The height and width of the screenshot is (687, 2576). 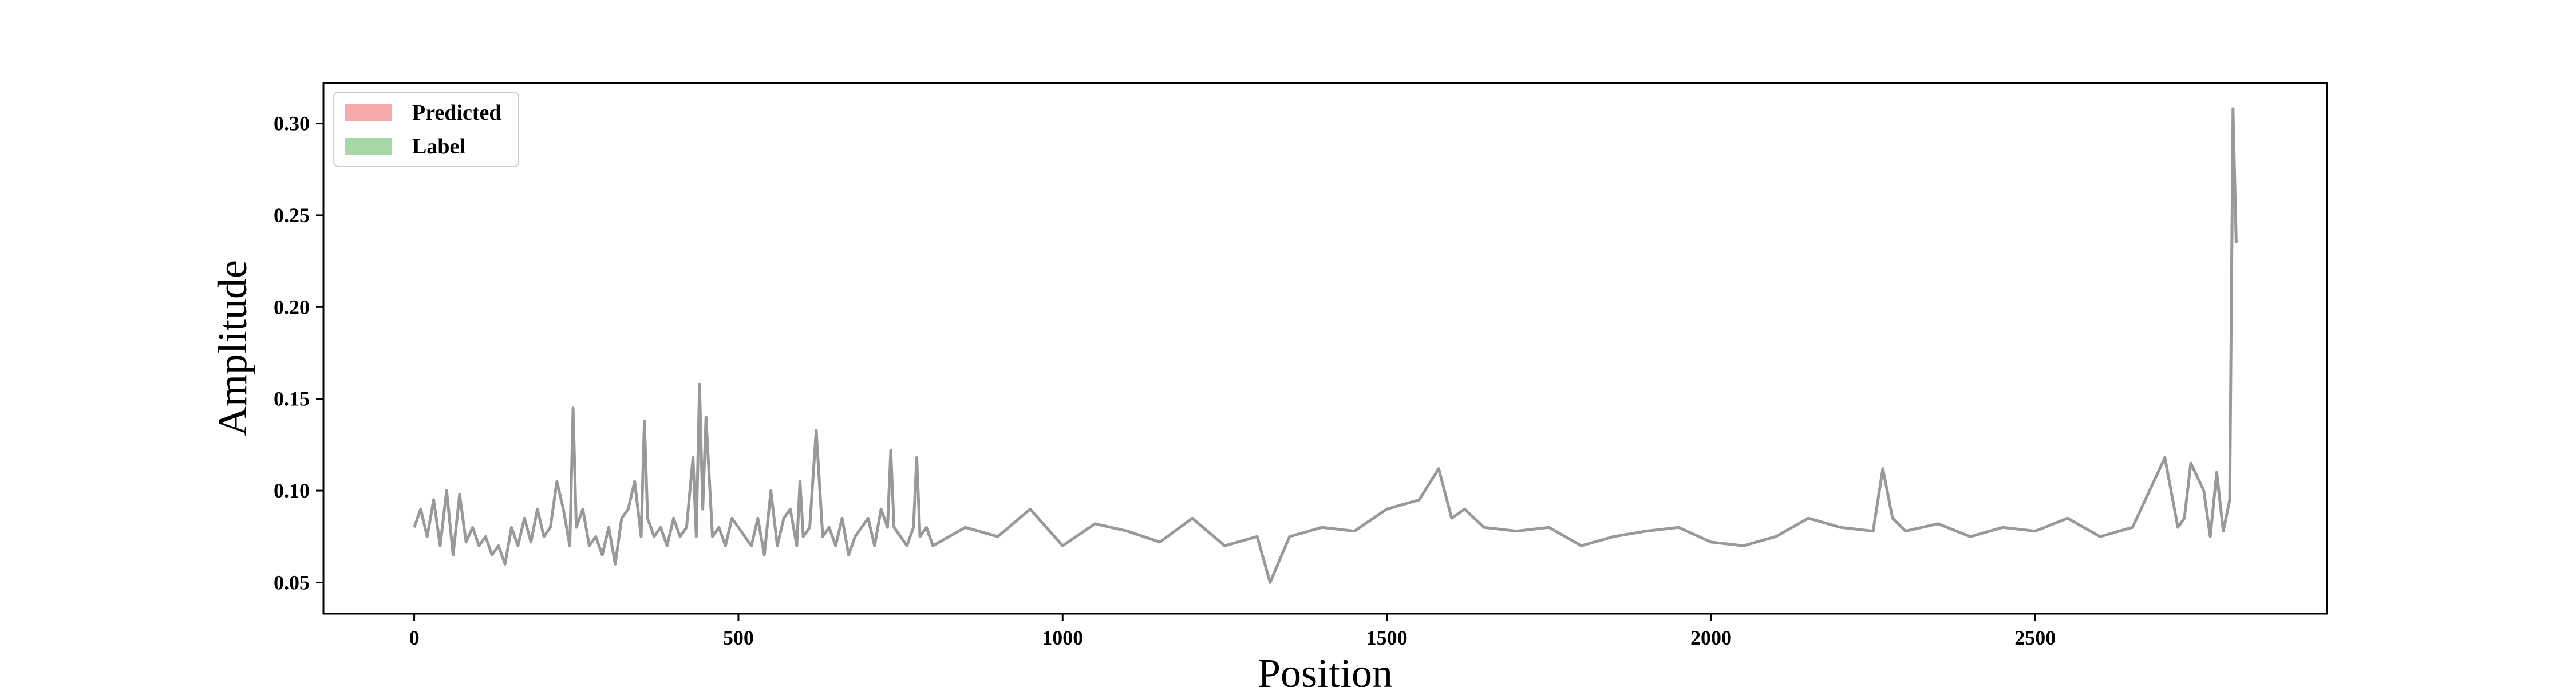 What do you see at coordinates (1325, 668) in the screenshot?
I see `x-axis-title: Position` at bounding box center [1325, 668].